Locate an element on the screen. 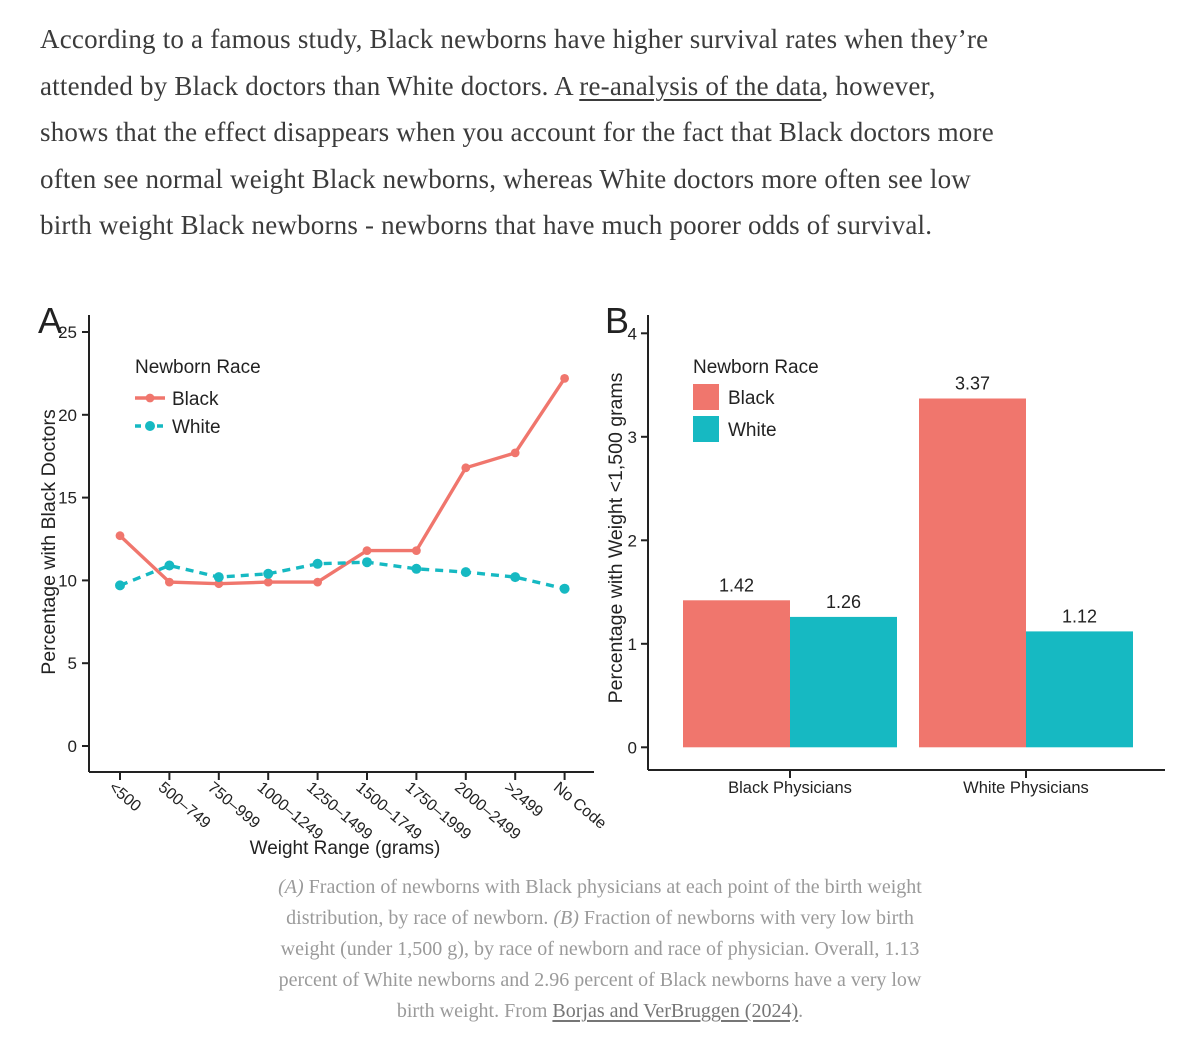  a-y-tick-label: 0 is located at coordinates (72, 746).